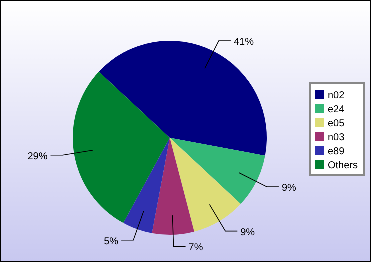 The height and width of the screenshot is (262, 371). Describe the element at coordinates (38, 156) in the screenshot. I see `data-label: 29%` at that location.